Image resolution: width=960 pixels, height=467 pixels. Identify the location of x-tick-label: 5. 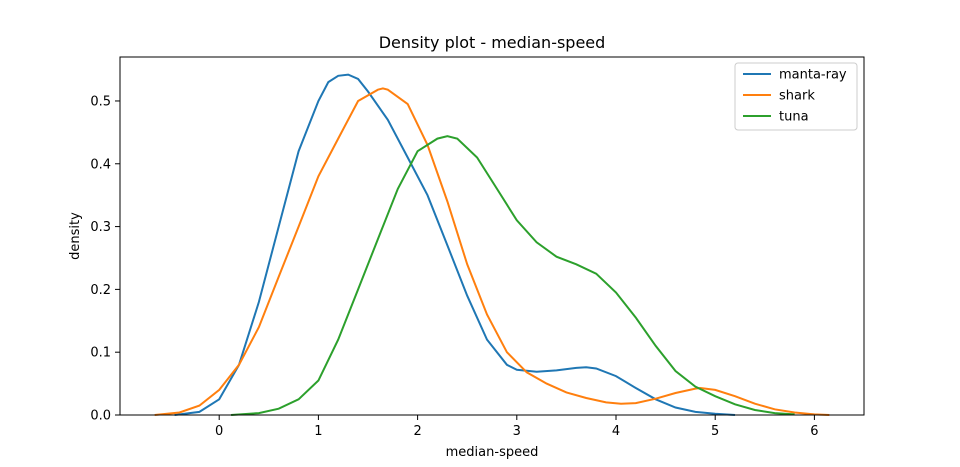
(715, 431).